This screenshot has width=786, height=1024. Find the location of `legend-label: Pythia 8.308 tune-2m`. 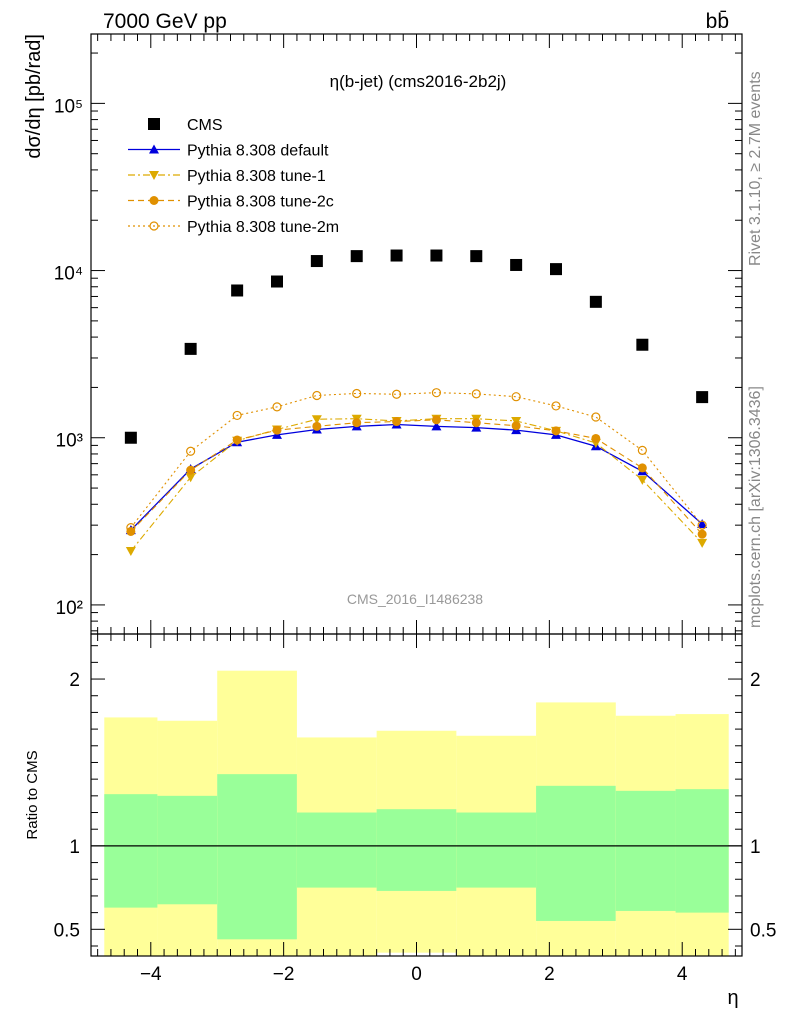

legend-label: Pythia 8.308 tune-2m is located at coordinates (263, 227).